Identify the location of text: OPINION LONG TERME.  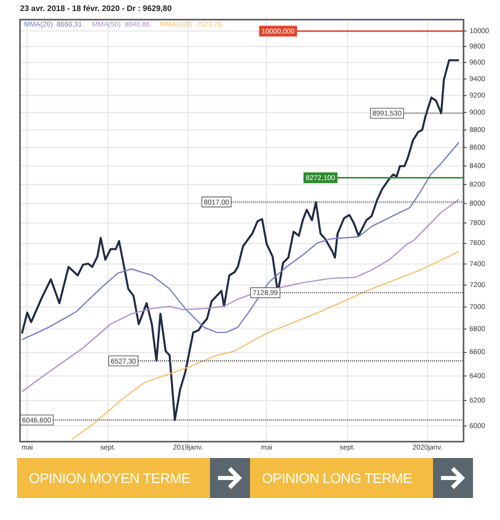
(336, 478).